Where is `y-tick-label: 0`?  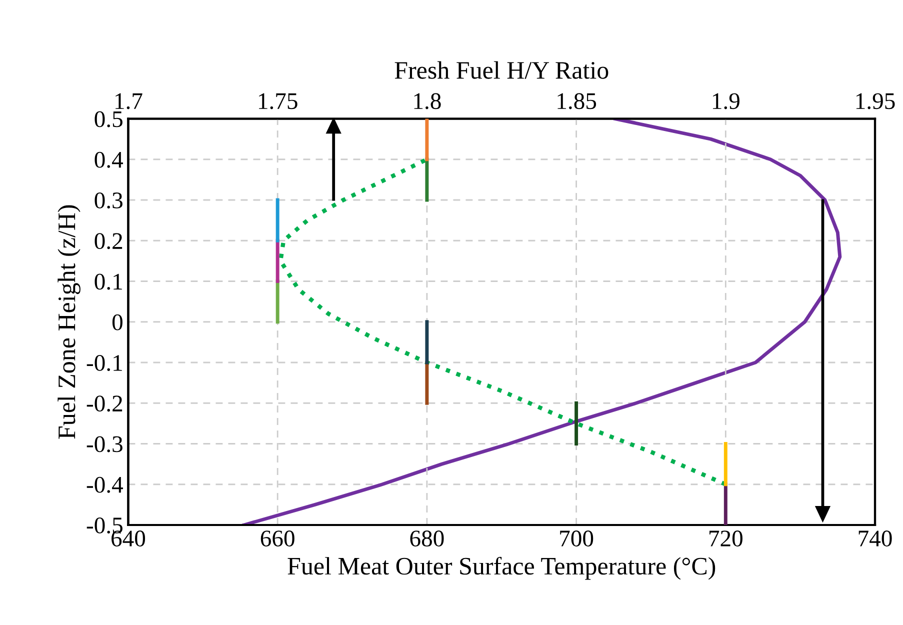 y-tick-label: 0 is located at coordinates (117, 322).